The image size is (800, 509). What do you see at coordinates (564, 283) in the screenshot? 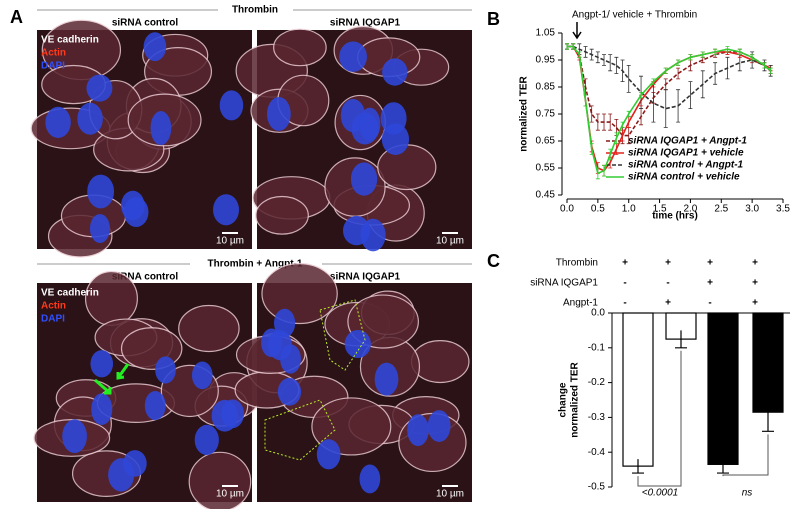
I see `condition-label: siRNA IQGAP1` at bounding box center [564, 283].